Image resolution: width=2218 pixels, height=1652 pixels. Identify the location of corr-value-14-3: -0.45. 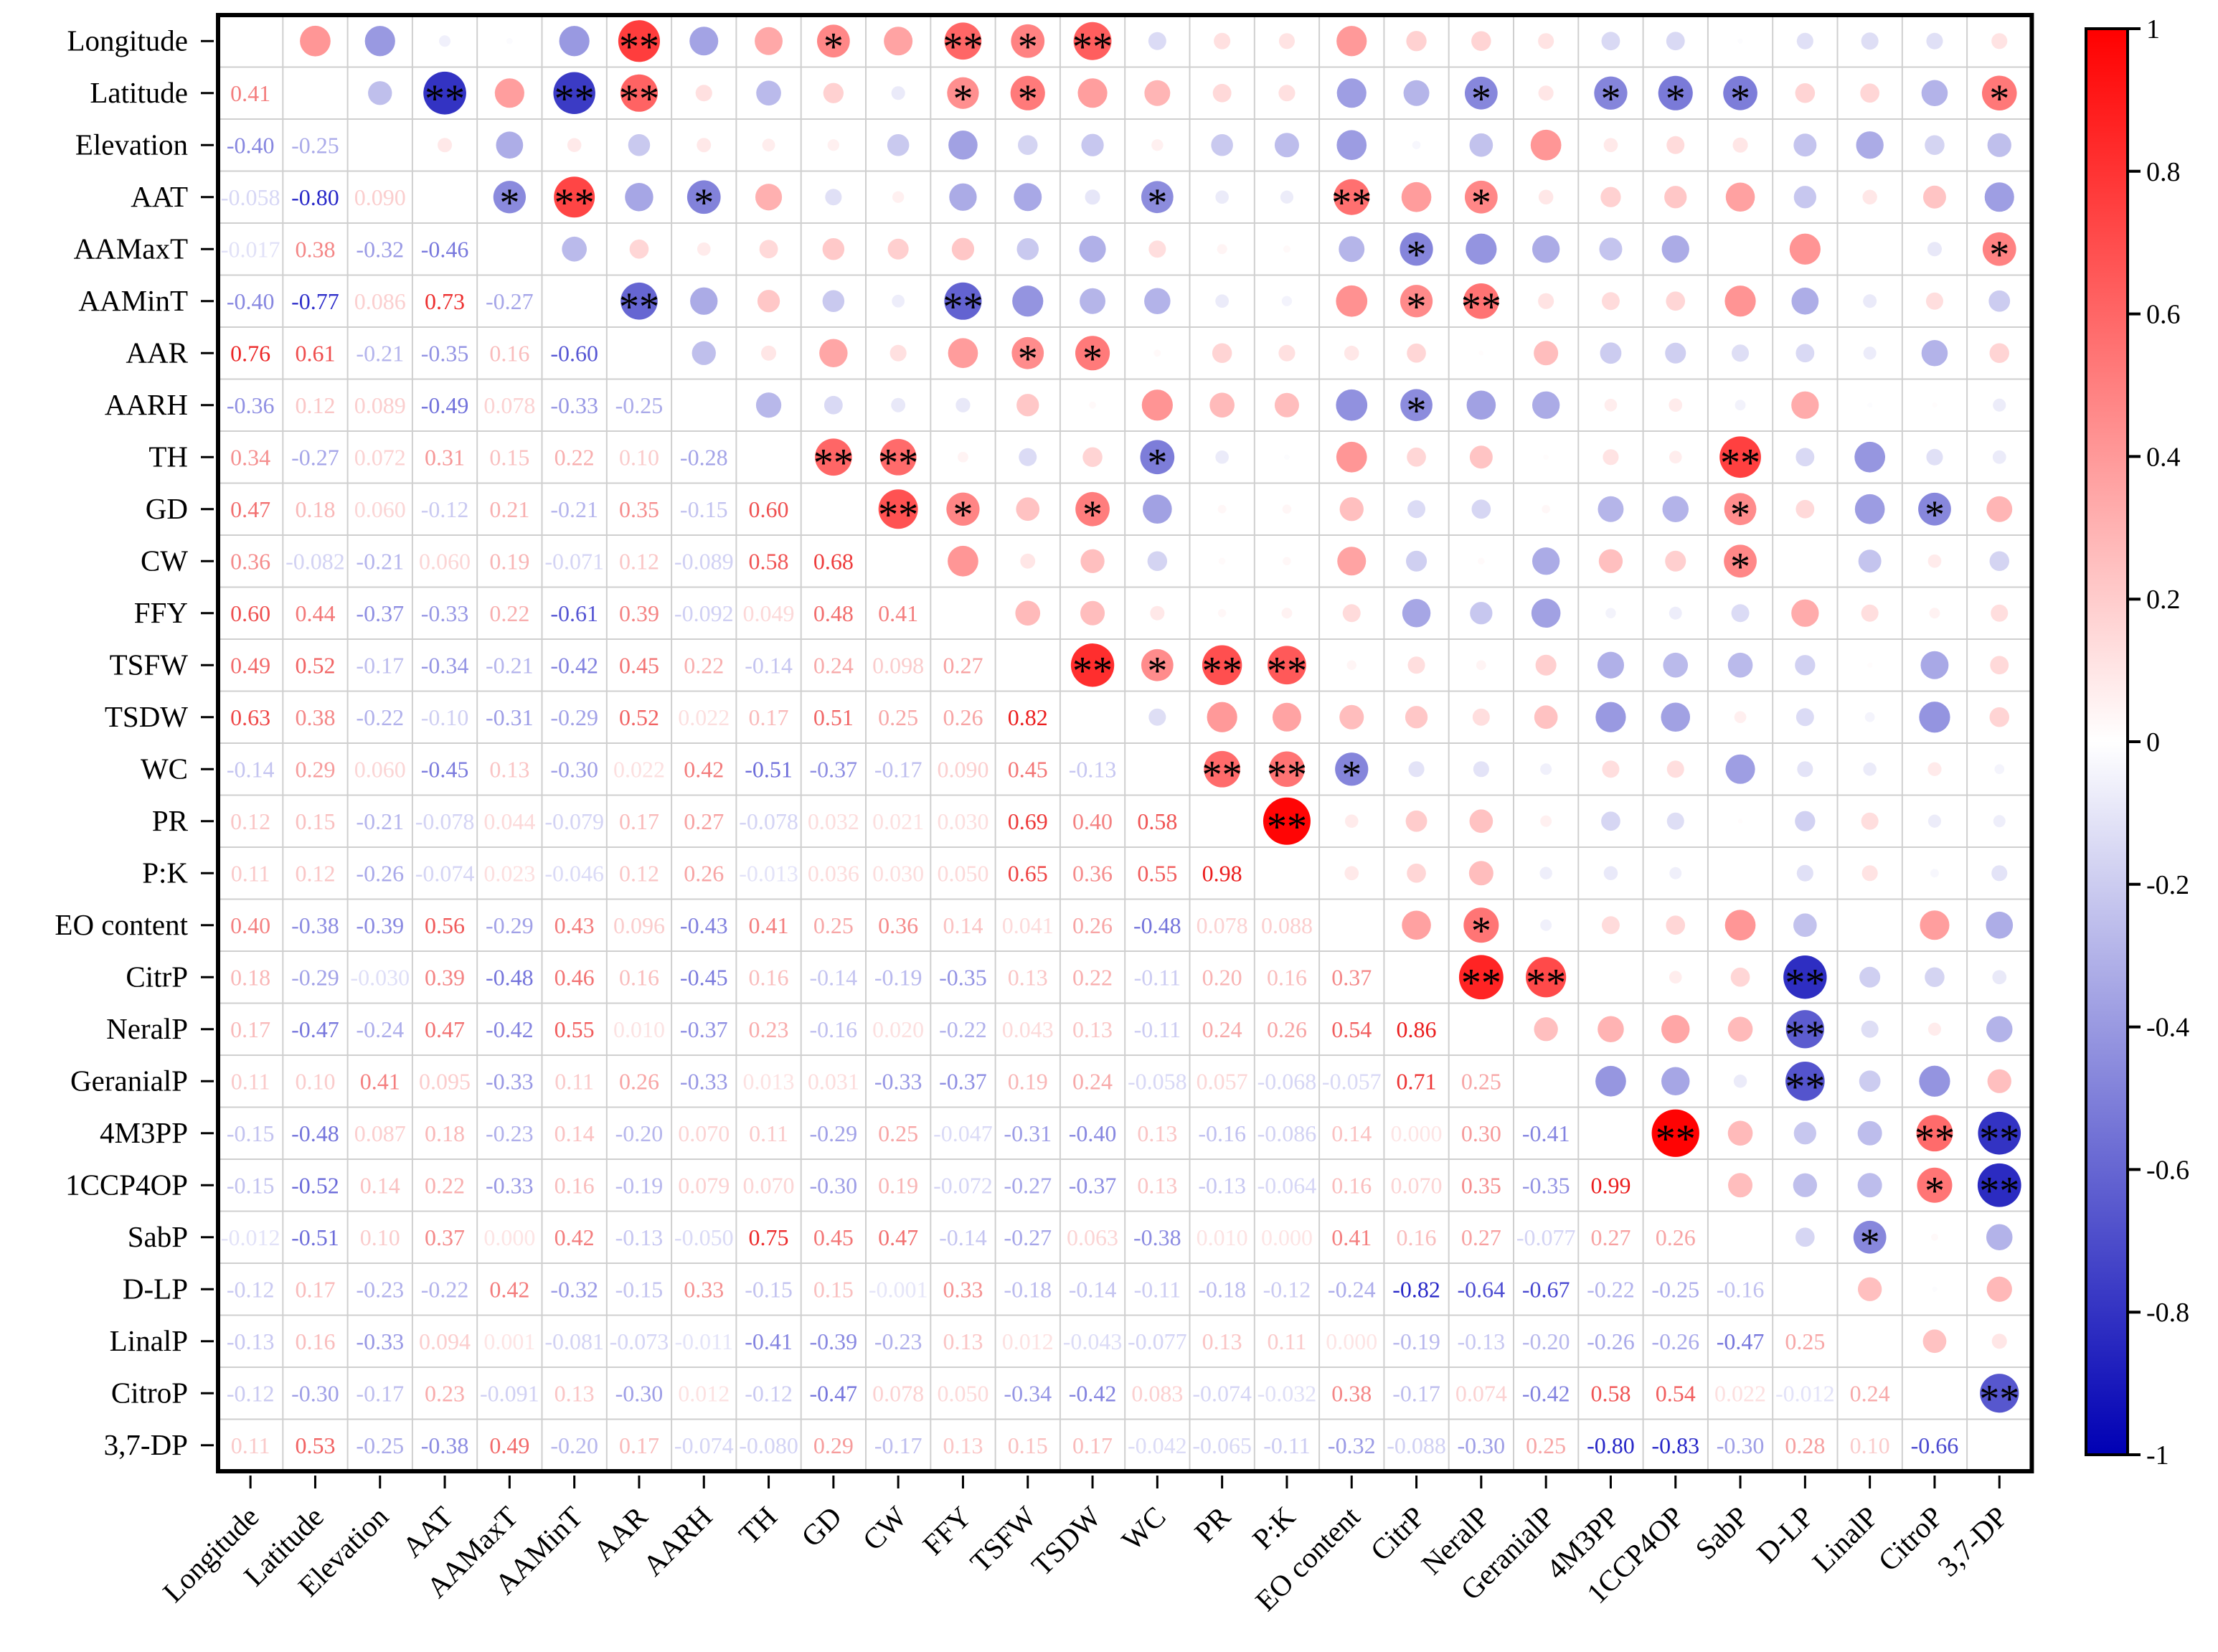
(445, 769).